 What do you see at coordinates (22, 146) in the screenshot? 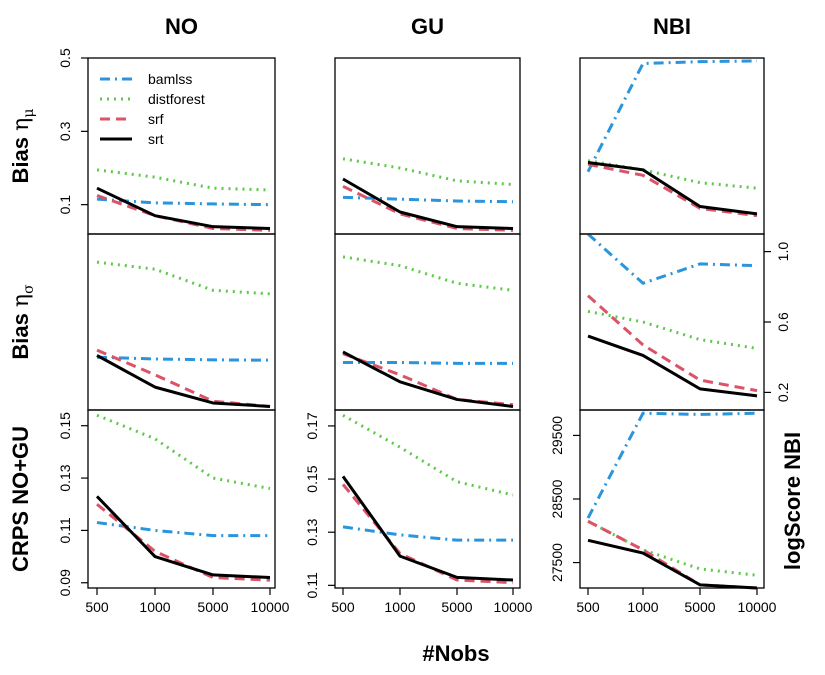
I see `row-title-mu: Bias ημ` at bounding box center [22, 146].